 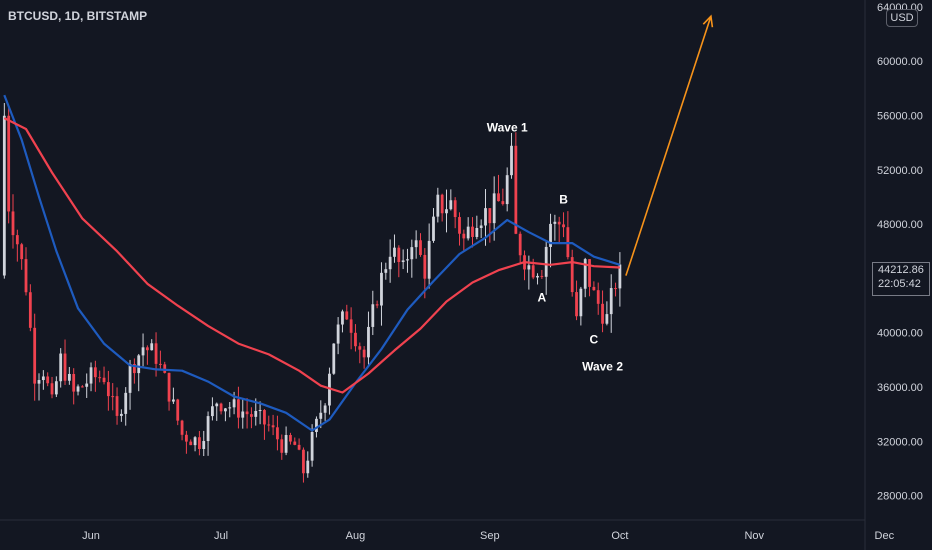 What do you see at coordinates (899, 284) in the screenshot?
I see `bar-countdown: 22:05:42` at bounding box center [899, 284].